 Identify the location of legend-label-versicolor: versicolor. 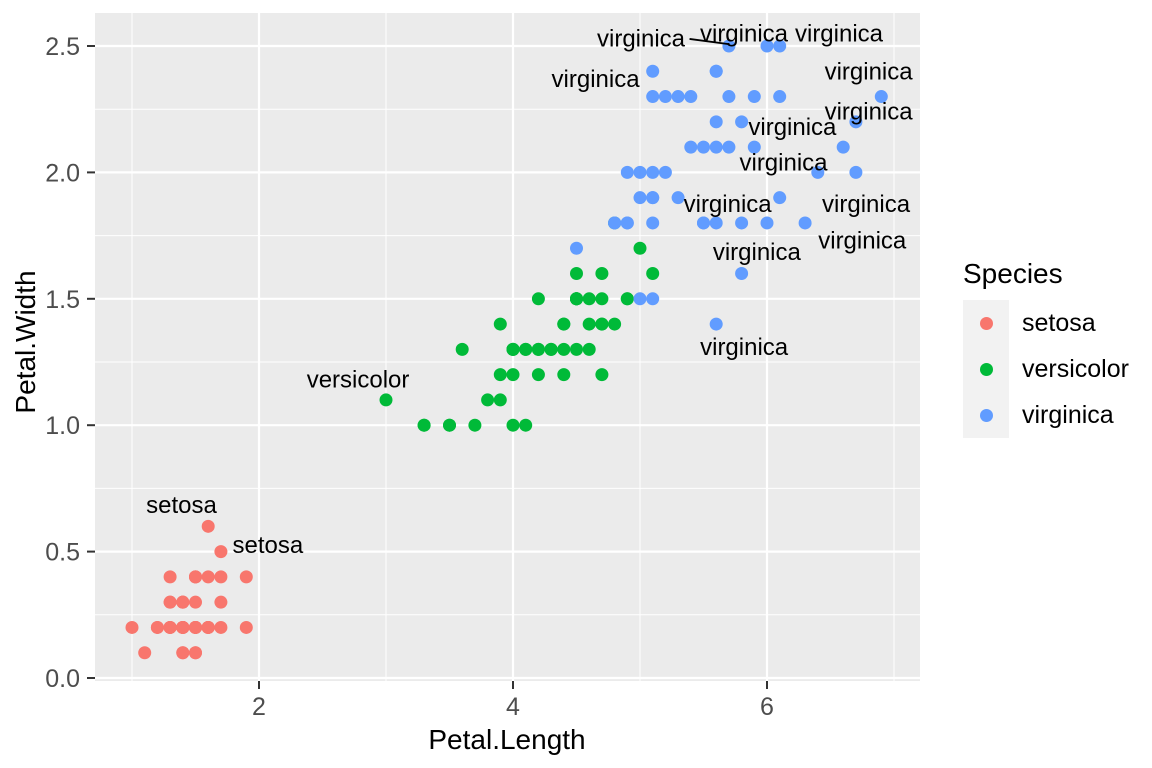
(1075, 368).